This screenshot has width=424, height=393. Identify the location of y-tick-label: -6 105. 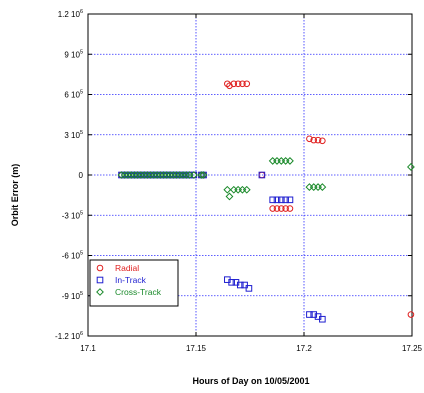
(72, 256).